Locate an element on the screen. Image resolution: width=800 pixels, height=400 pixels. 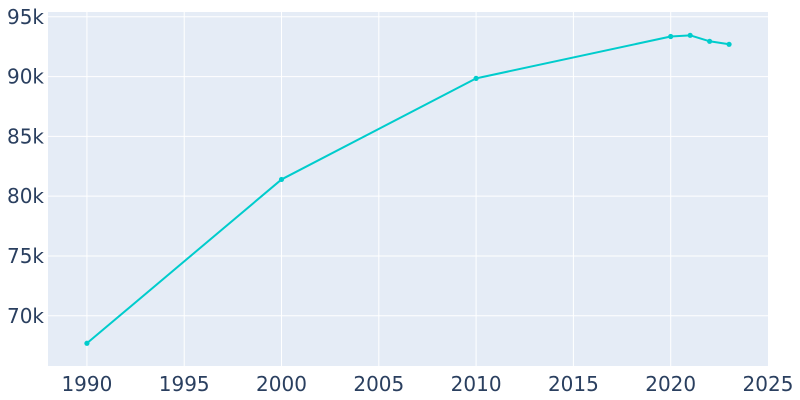
x-tick-label: 2015 is located at coordinates (573, 384).